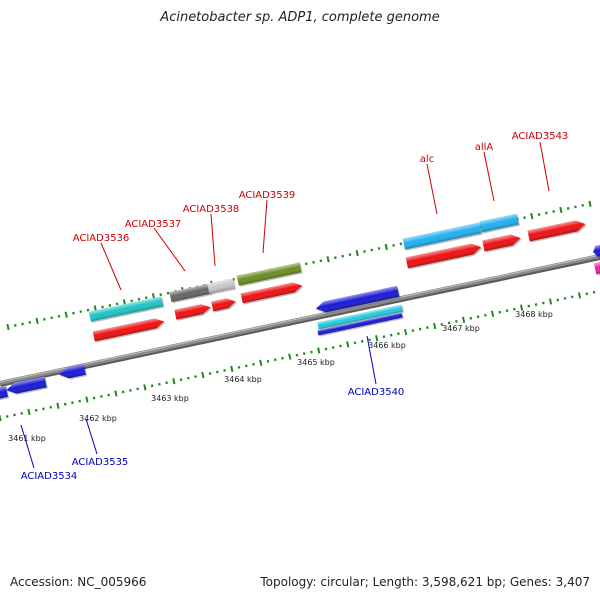 This screenshot has height=600, width=600. Describe the element at coordinates (129, 329) in the screenshot. I see `cds-arrow-aciad3536` at that location.